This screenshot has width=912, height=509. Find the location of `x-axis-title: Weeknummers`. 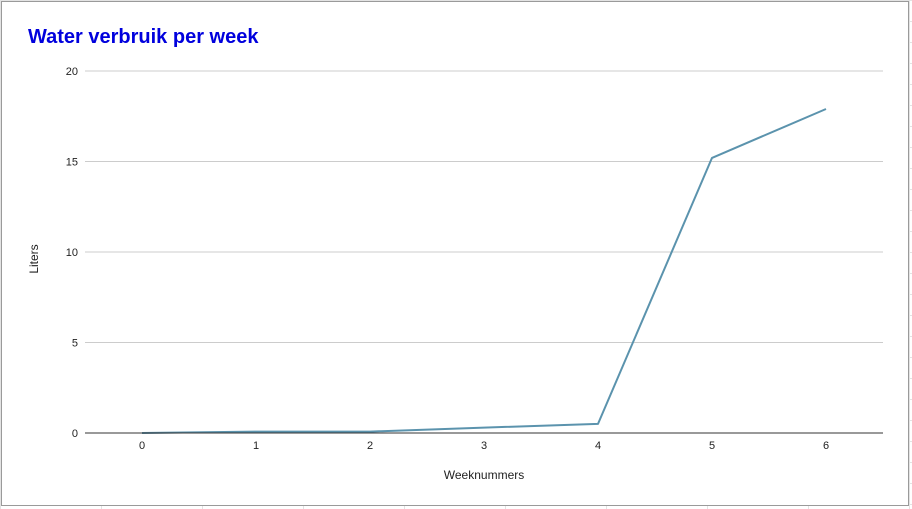

x-axis-title: Weeknummers is located at coordinates (484, 475).